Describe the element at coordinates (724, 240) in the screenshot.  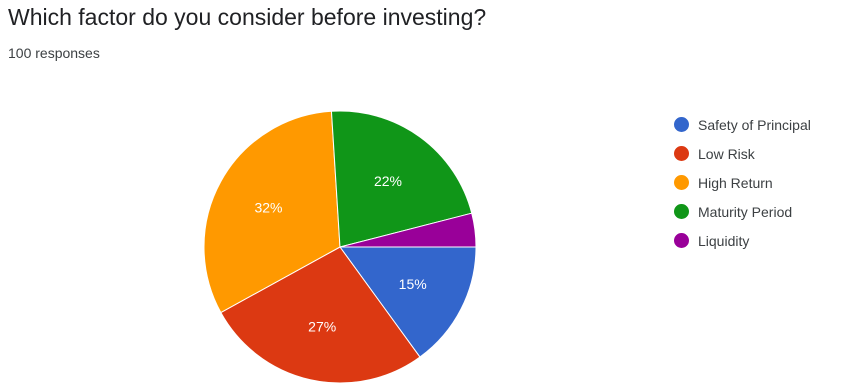
I see `legend-label: Liquidity` at that location.